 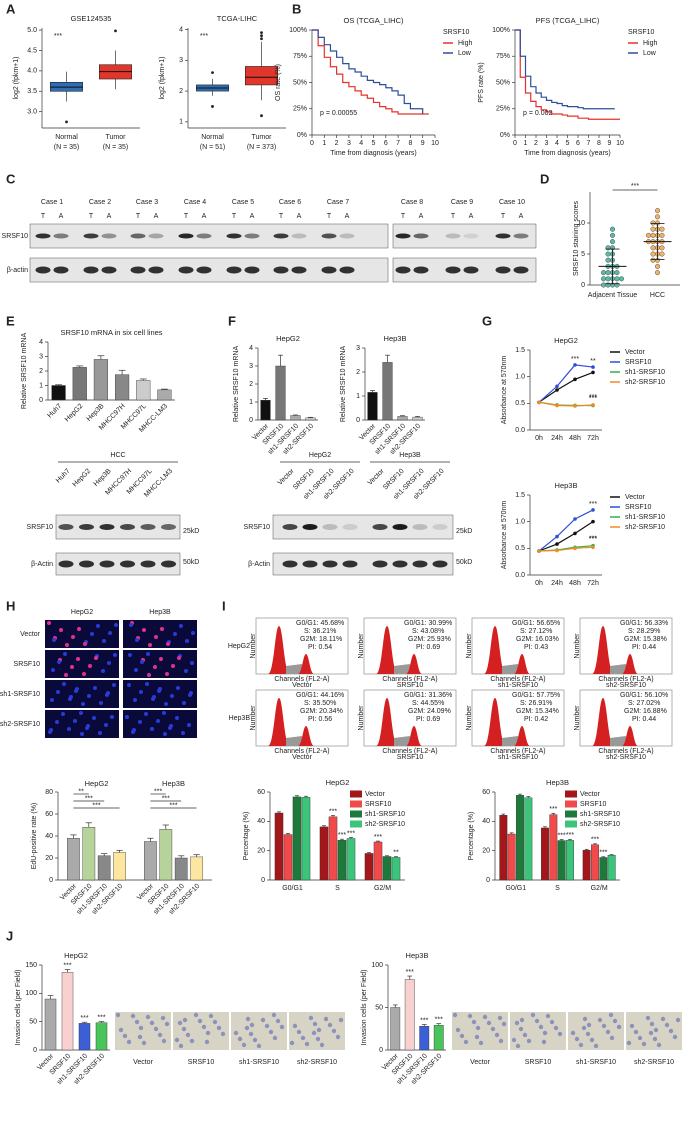 I want to click on s-region, so click(x=510, y=741).